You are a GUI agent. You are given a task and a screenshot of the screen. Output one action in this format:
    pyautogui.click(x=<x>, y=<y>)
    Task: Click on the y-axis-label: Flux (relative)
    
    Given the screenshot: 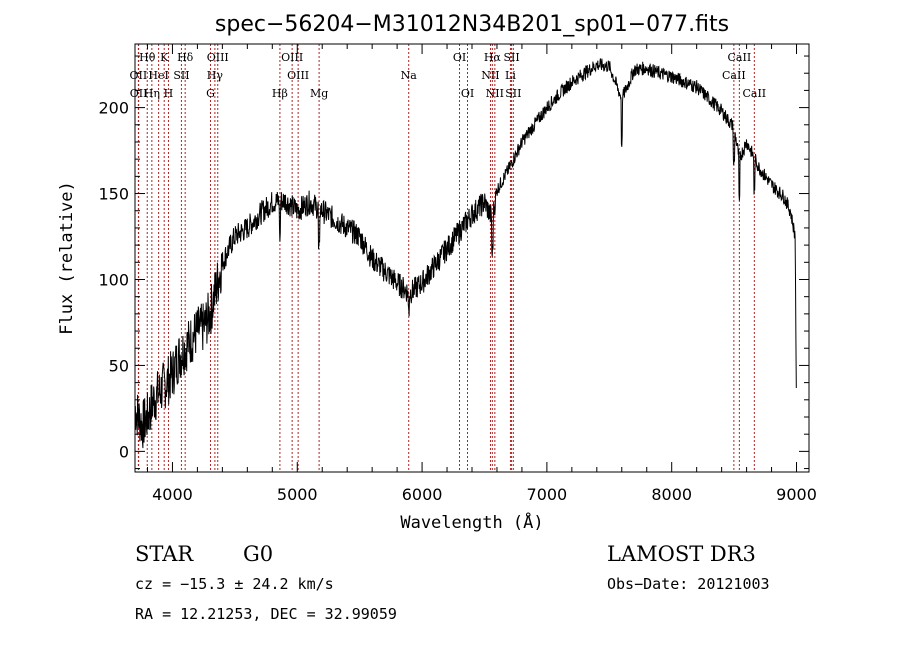 What is the action you would take?
    pyautogui.click(x=67, y=258)
    